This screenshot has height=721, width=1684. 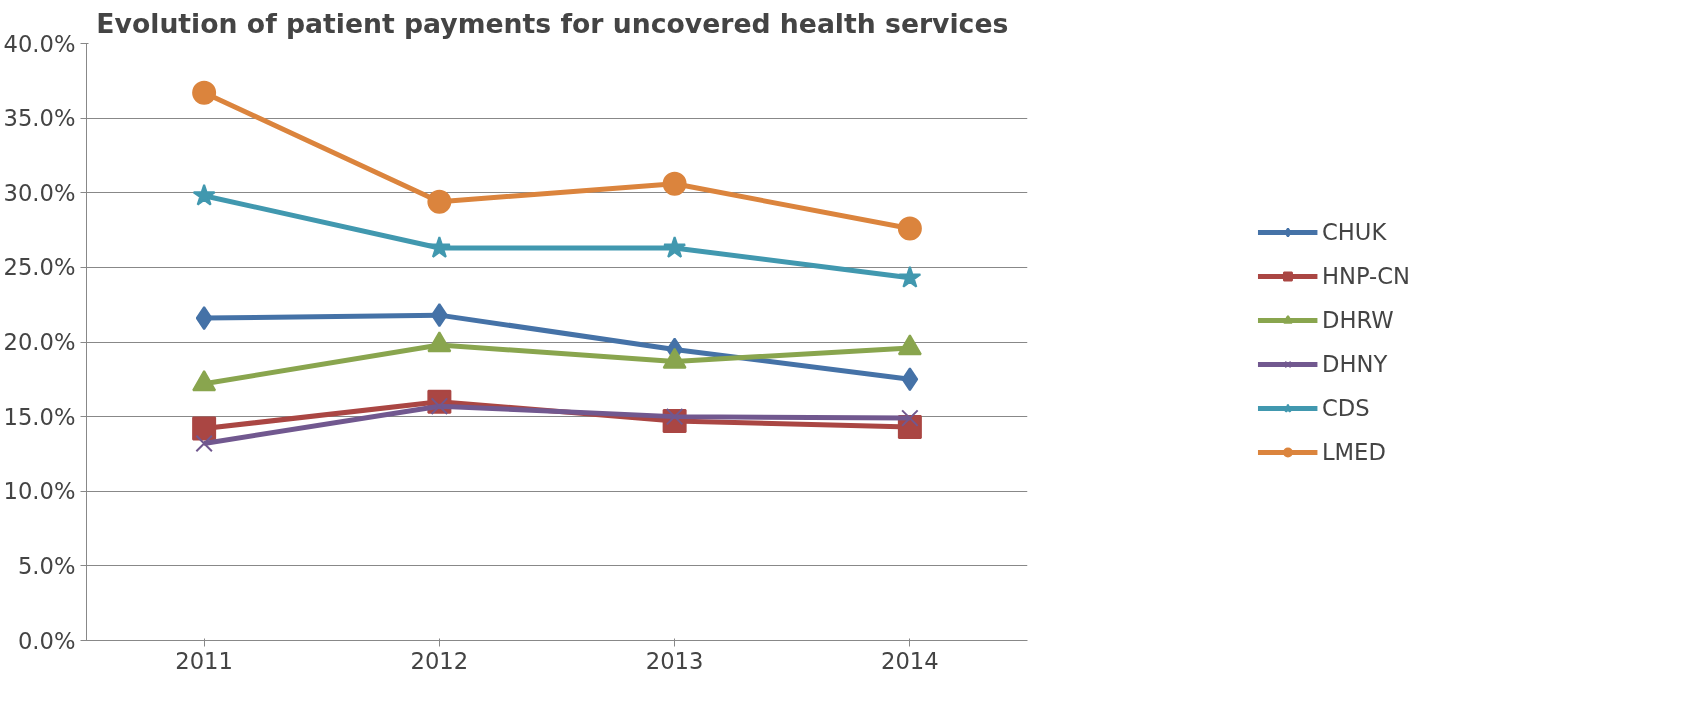 What do you see at coordinates (39, 342) in the screenshot?
I see `y-tick-label: 20.0%` at bounding box center [39, 342].